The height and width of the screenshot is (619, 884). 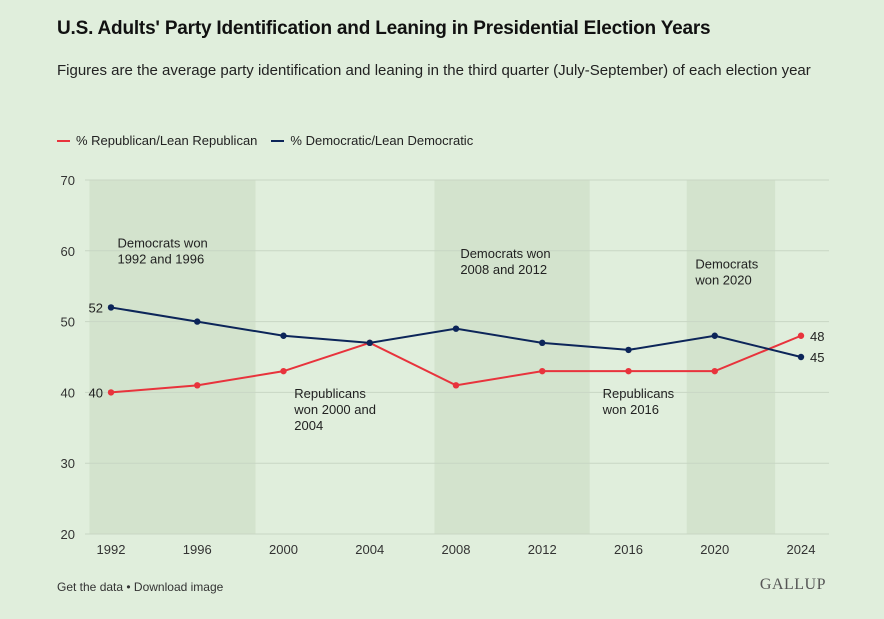 What do you see at coordinates (630, 409) in the screenshot?
I see `annotation-4-line-1: won 2016` at bounding box center [630, 409].